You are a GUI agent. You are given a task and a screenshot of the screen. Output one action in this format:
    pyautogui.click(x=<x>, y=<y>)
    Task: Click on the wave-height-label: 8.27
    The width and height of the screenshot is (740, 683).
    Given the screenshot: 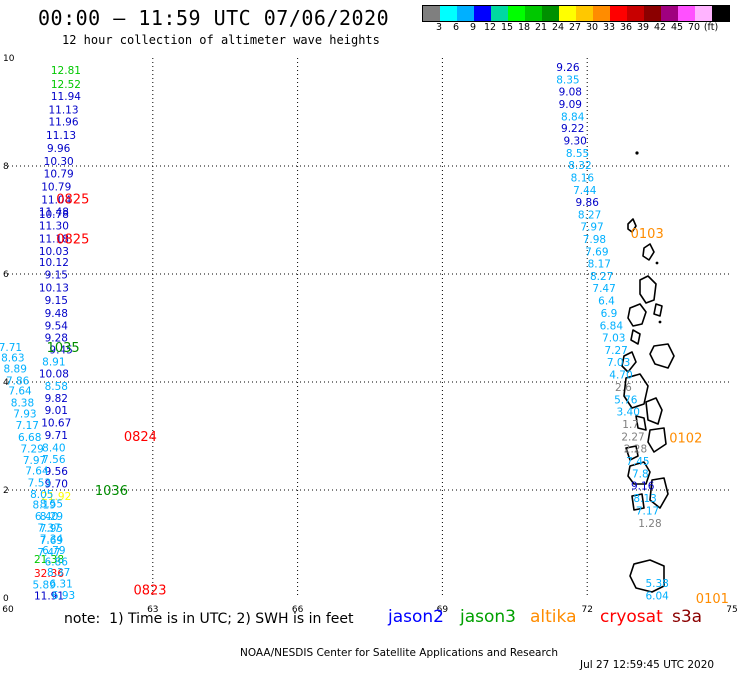 What is the action you would take?
    pyautogui.click(x=589, y=216)
    